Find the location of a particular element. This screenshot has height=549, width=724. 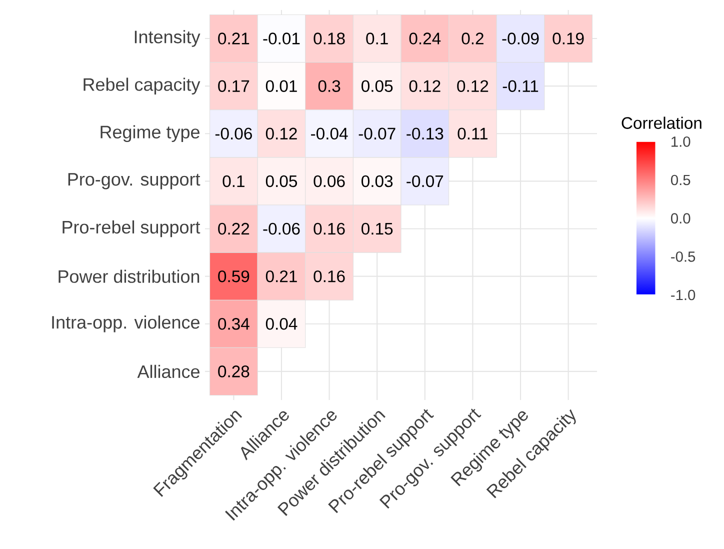

y-tick-label: Intensity is located at coordinates (167, 38).